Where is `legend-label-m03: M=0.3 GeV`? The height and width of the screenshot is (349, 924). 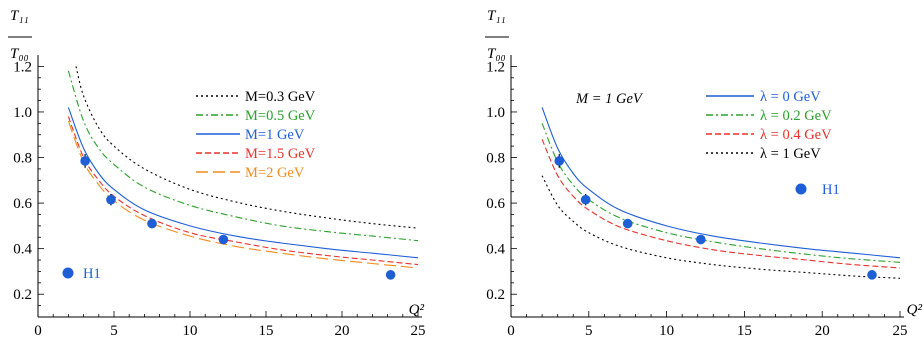
legend-label-m03: M=0.3 GeV is located at coordinates (280, 97).